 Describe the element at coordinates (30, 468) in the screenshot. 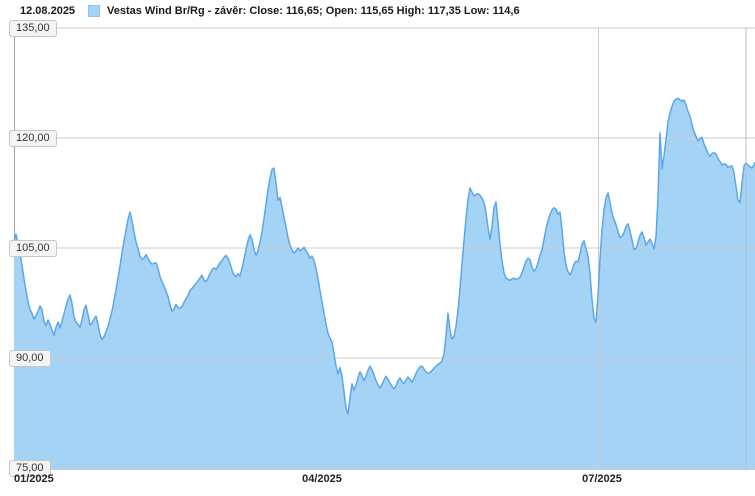

I see `y-axis-tick-label: 75,00` at that location.